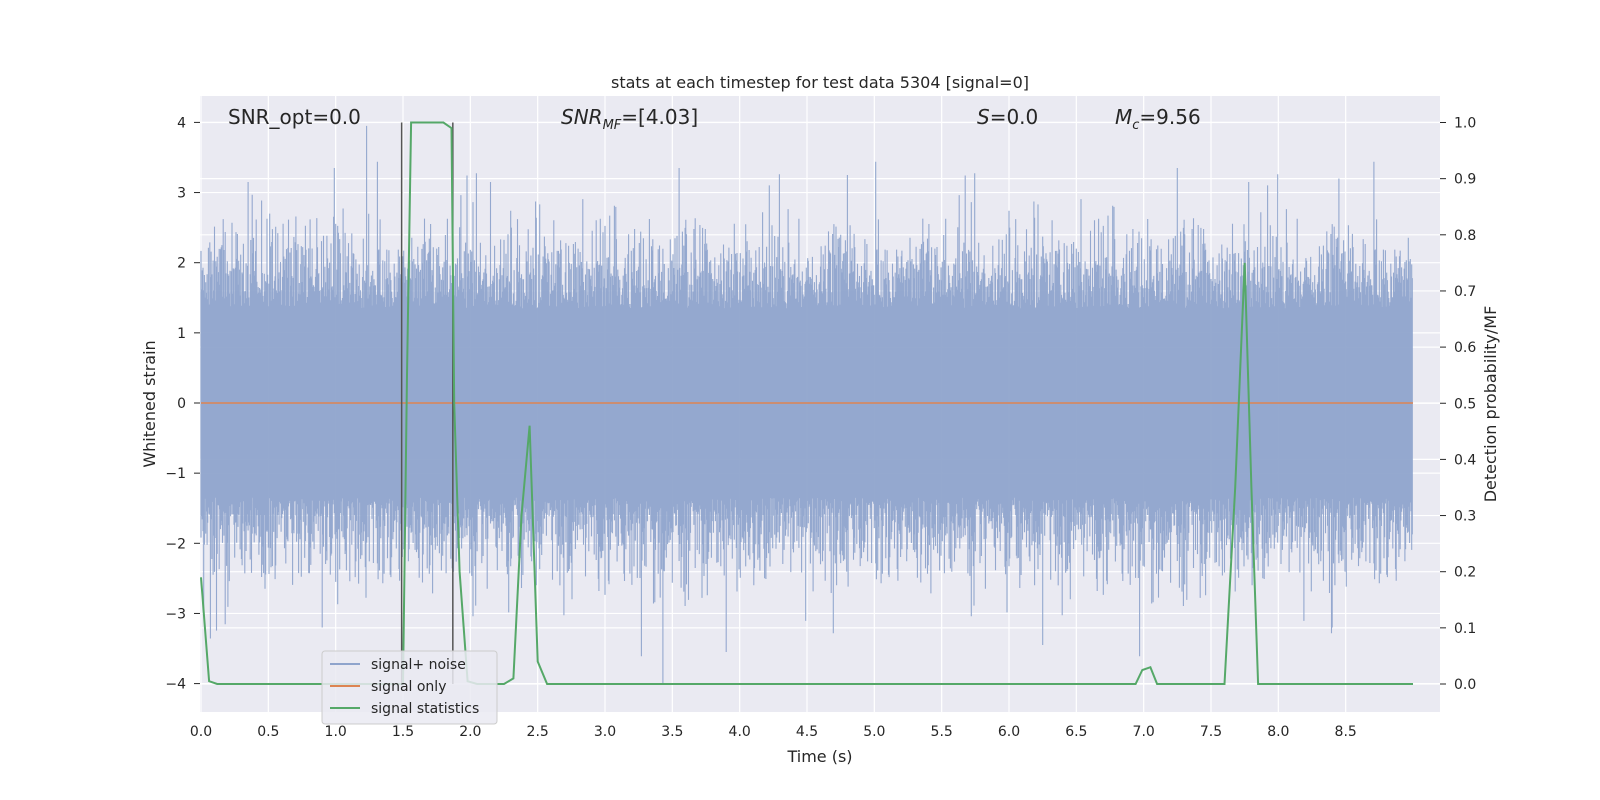 The height and width of the screenshot is (800, 1600). I want to click on y-right-tick-label: 0.3, so click(1465, 517).